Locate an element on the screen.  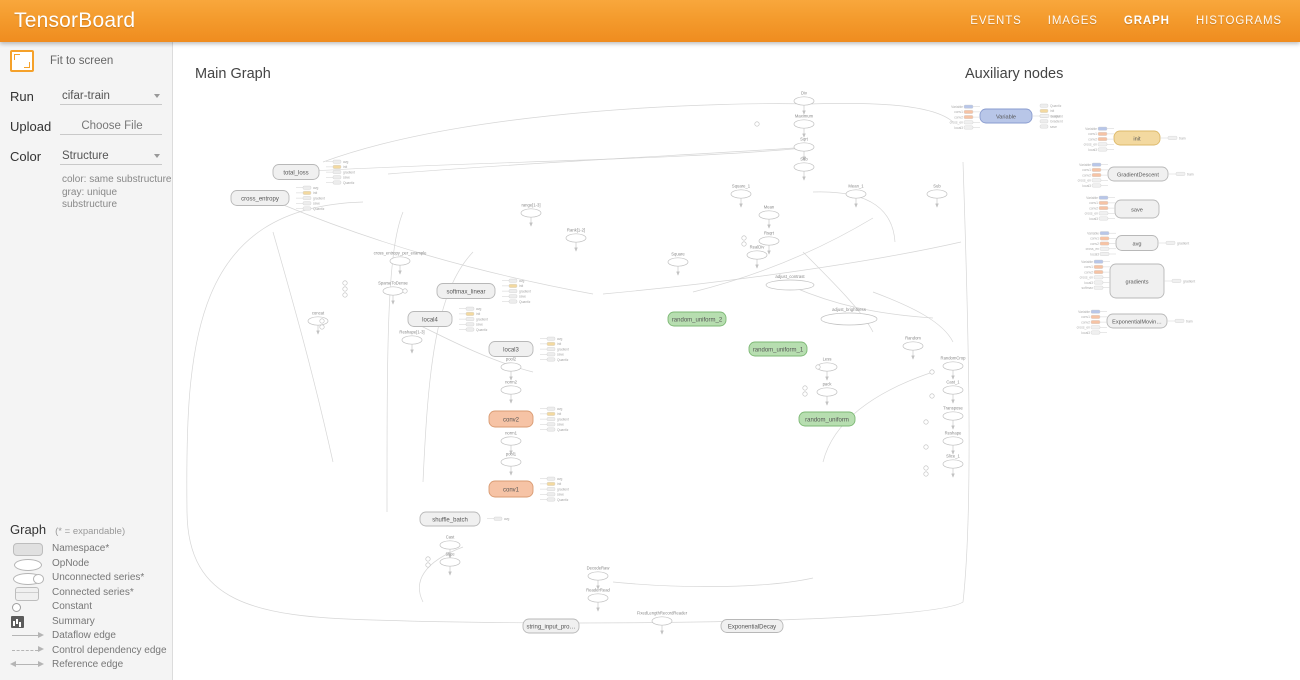
nav-item-images: IMAGES is located at coordinates (1072, 21).